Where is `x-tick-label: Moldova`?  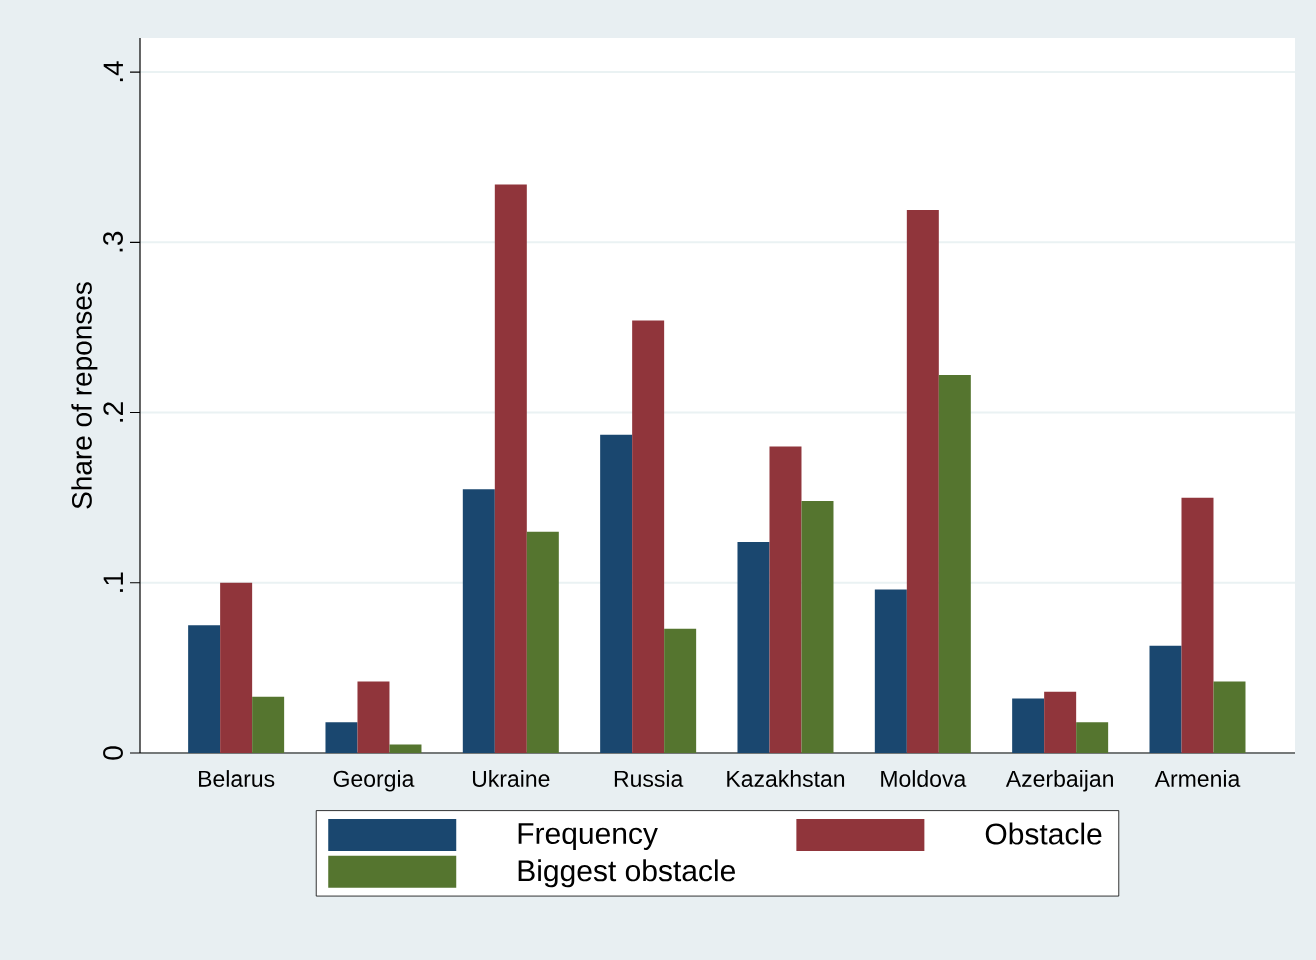 x-tick-label: Moldova is located at coordinates (924, 778).